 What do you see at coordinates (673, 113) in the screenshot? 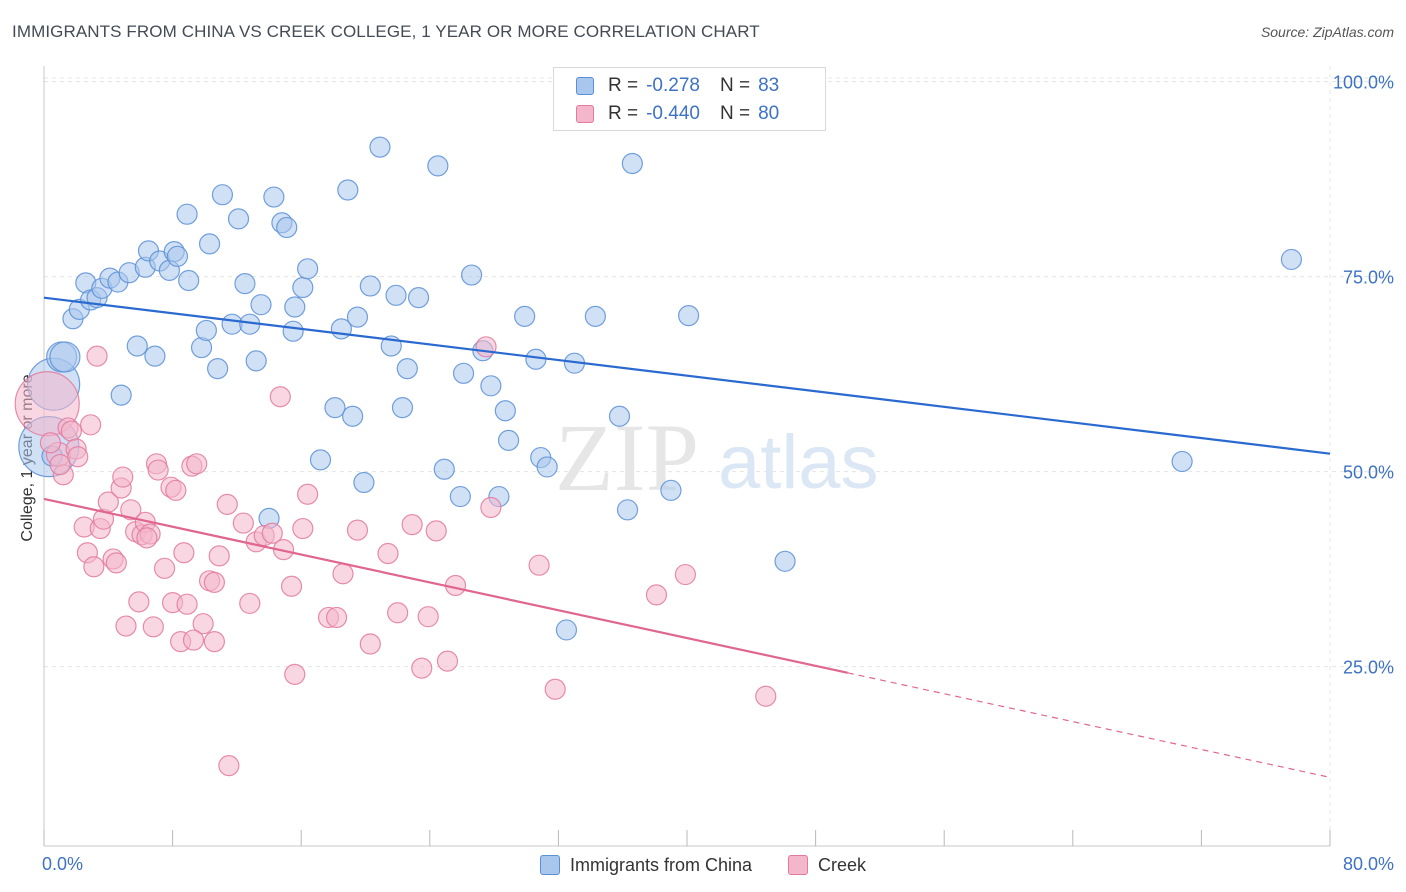
I see `legend-r-value: -0.440` at bounding box center [673, 113].